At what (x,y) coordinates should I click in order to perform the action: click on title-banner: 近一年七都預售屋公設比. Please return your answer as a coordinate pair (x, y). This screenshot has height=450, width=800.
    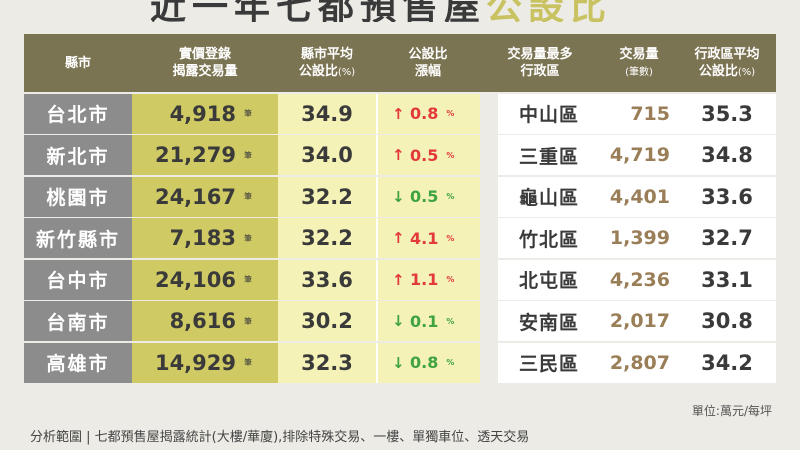
    Looking at the image, I should click on (400, 11).